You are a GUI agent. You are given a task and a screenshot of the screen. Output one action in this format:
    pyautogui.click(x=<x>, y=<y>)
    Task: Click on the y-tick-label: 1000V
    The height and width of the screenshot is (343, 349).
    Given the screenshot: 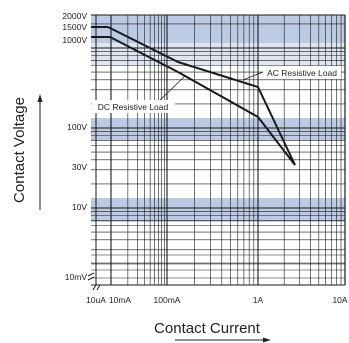 What is the action you would take?
    pyautogui.click(x=74, y=40)
    